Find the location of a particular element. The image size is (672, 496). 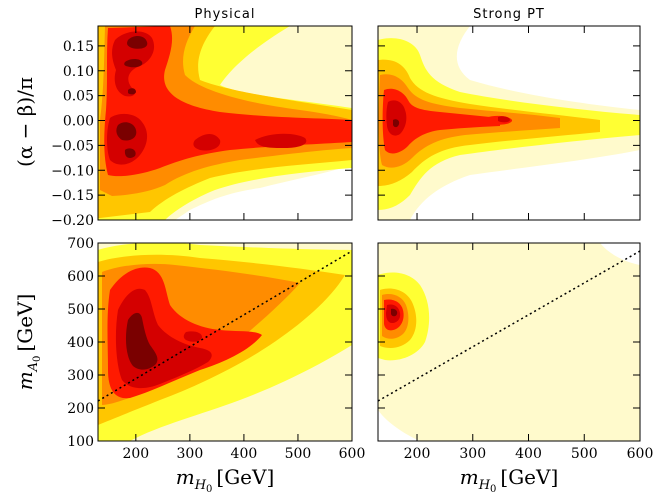

ylabel-alpha-beta: (α − β)/π is located at coordinates (25, 122).